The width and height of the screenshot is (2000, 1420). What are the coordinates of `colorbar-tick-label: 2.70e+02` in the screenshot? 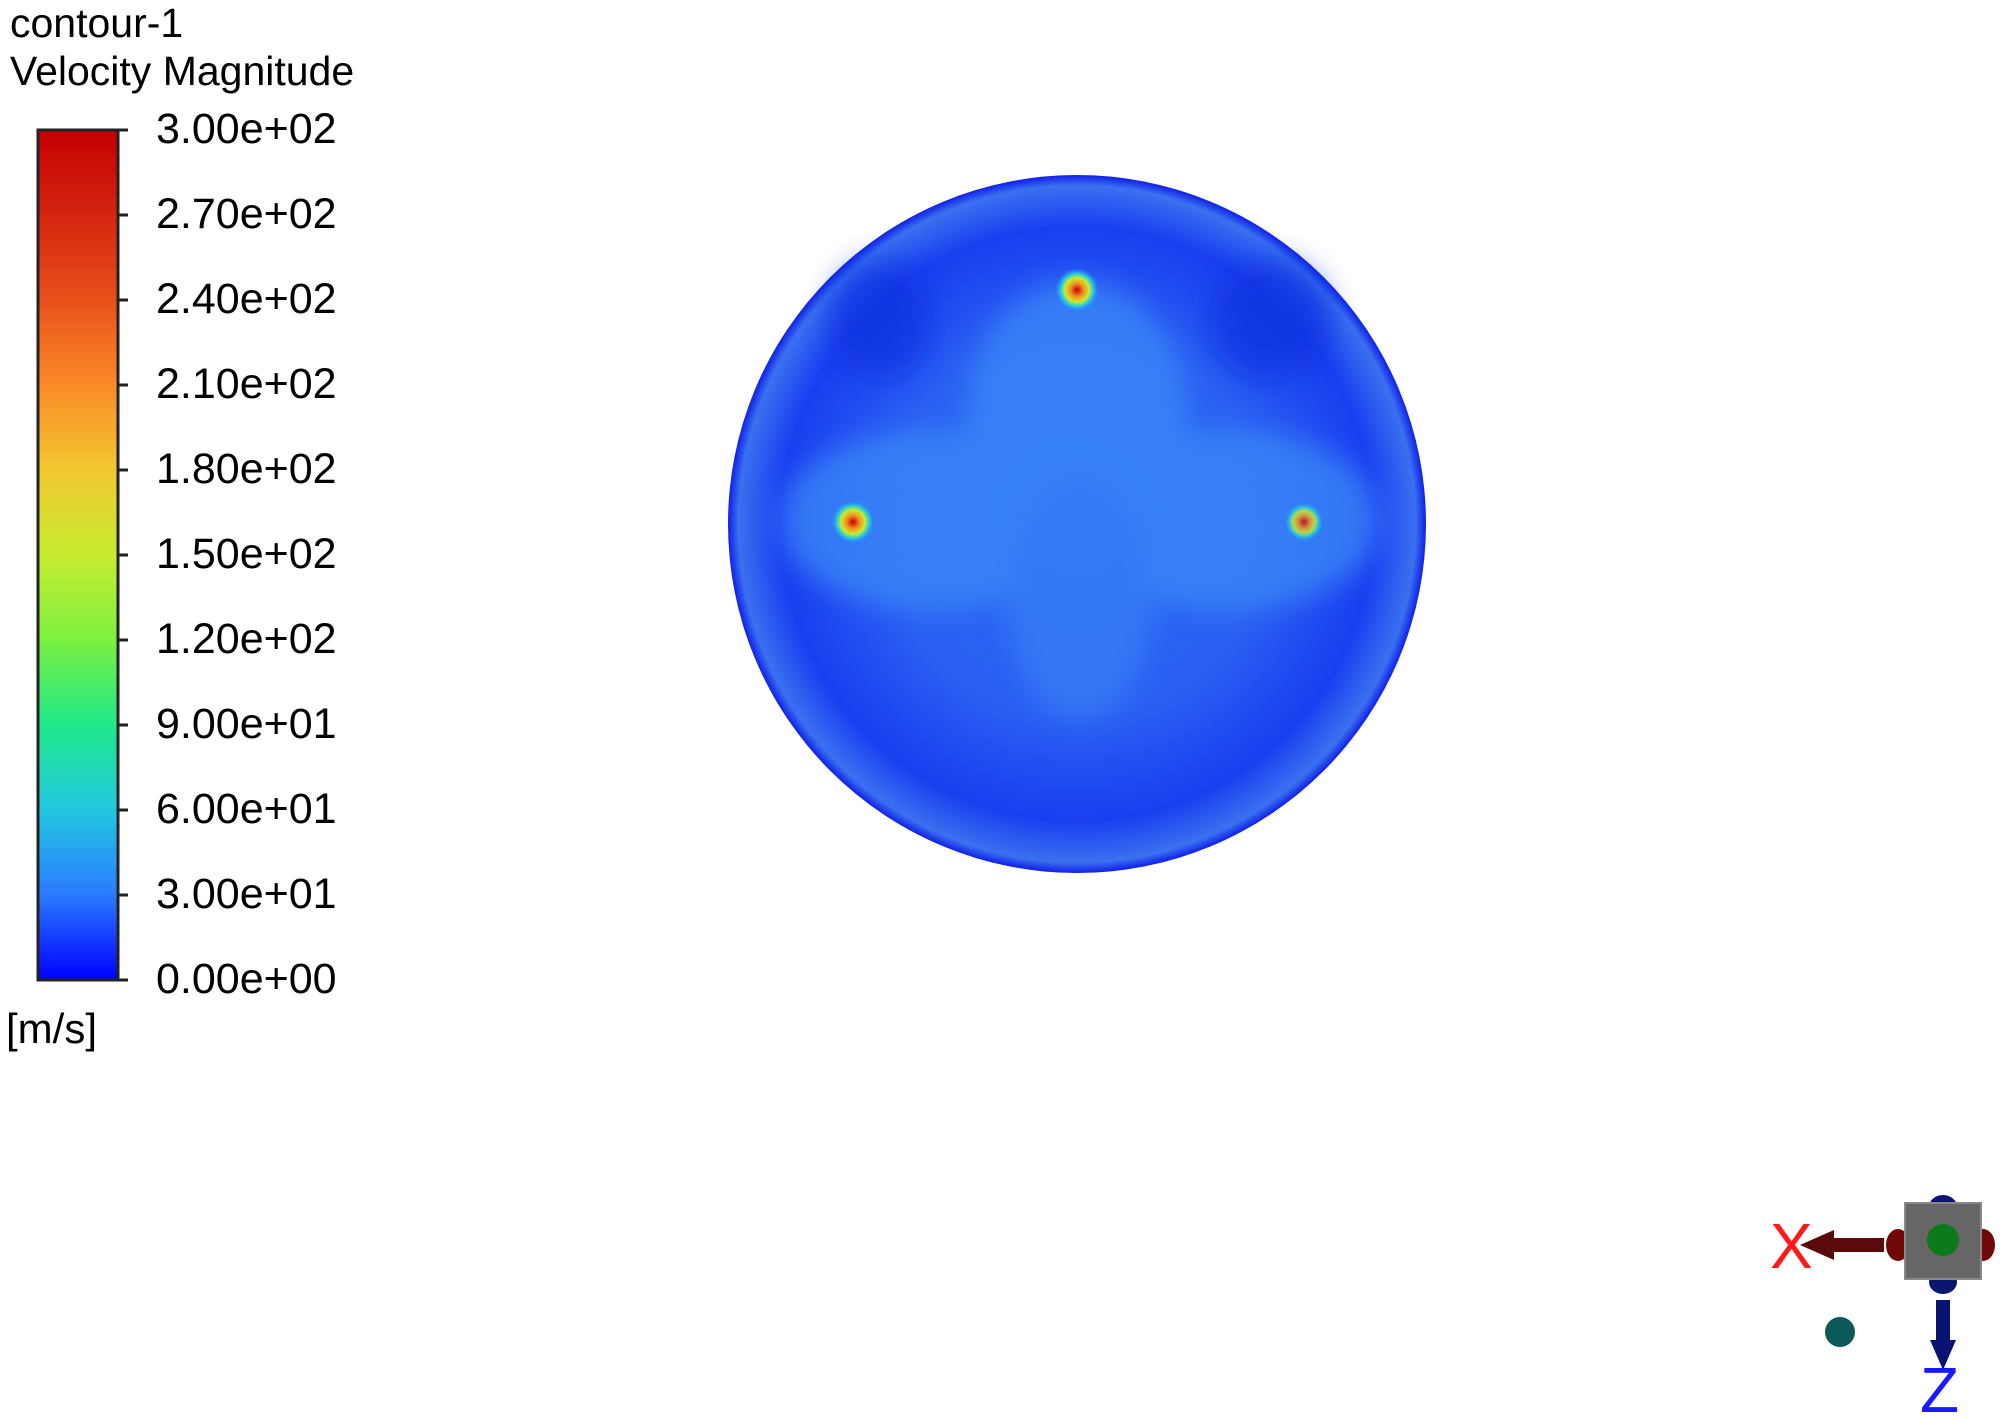 It's located at (246, 214).